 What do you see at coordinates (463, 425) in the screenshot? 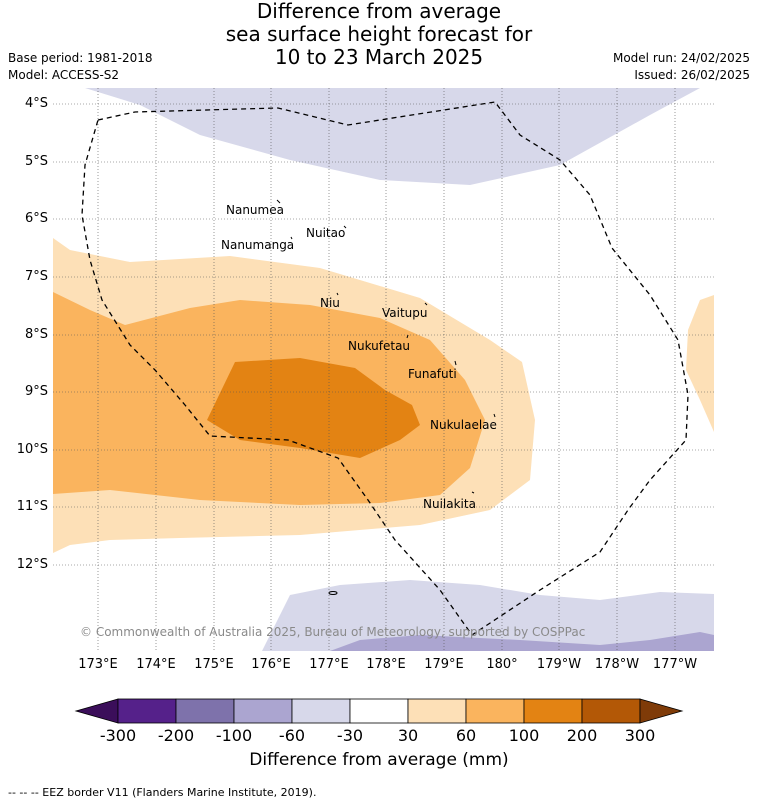
I see `place-nukulaelae: Nukulaelae` at bounding box center [463, 425].